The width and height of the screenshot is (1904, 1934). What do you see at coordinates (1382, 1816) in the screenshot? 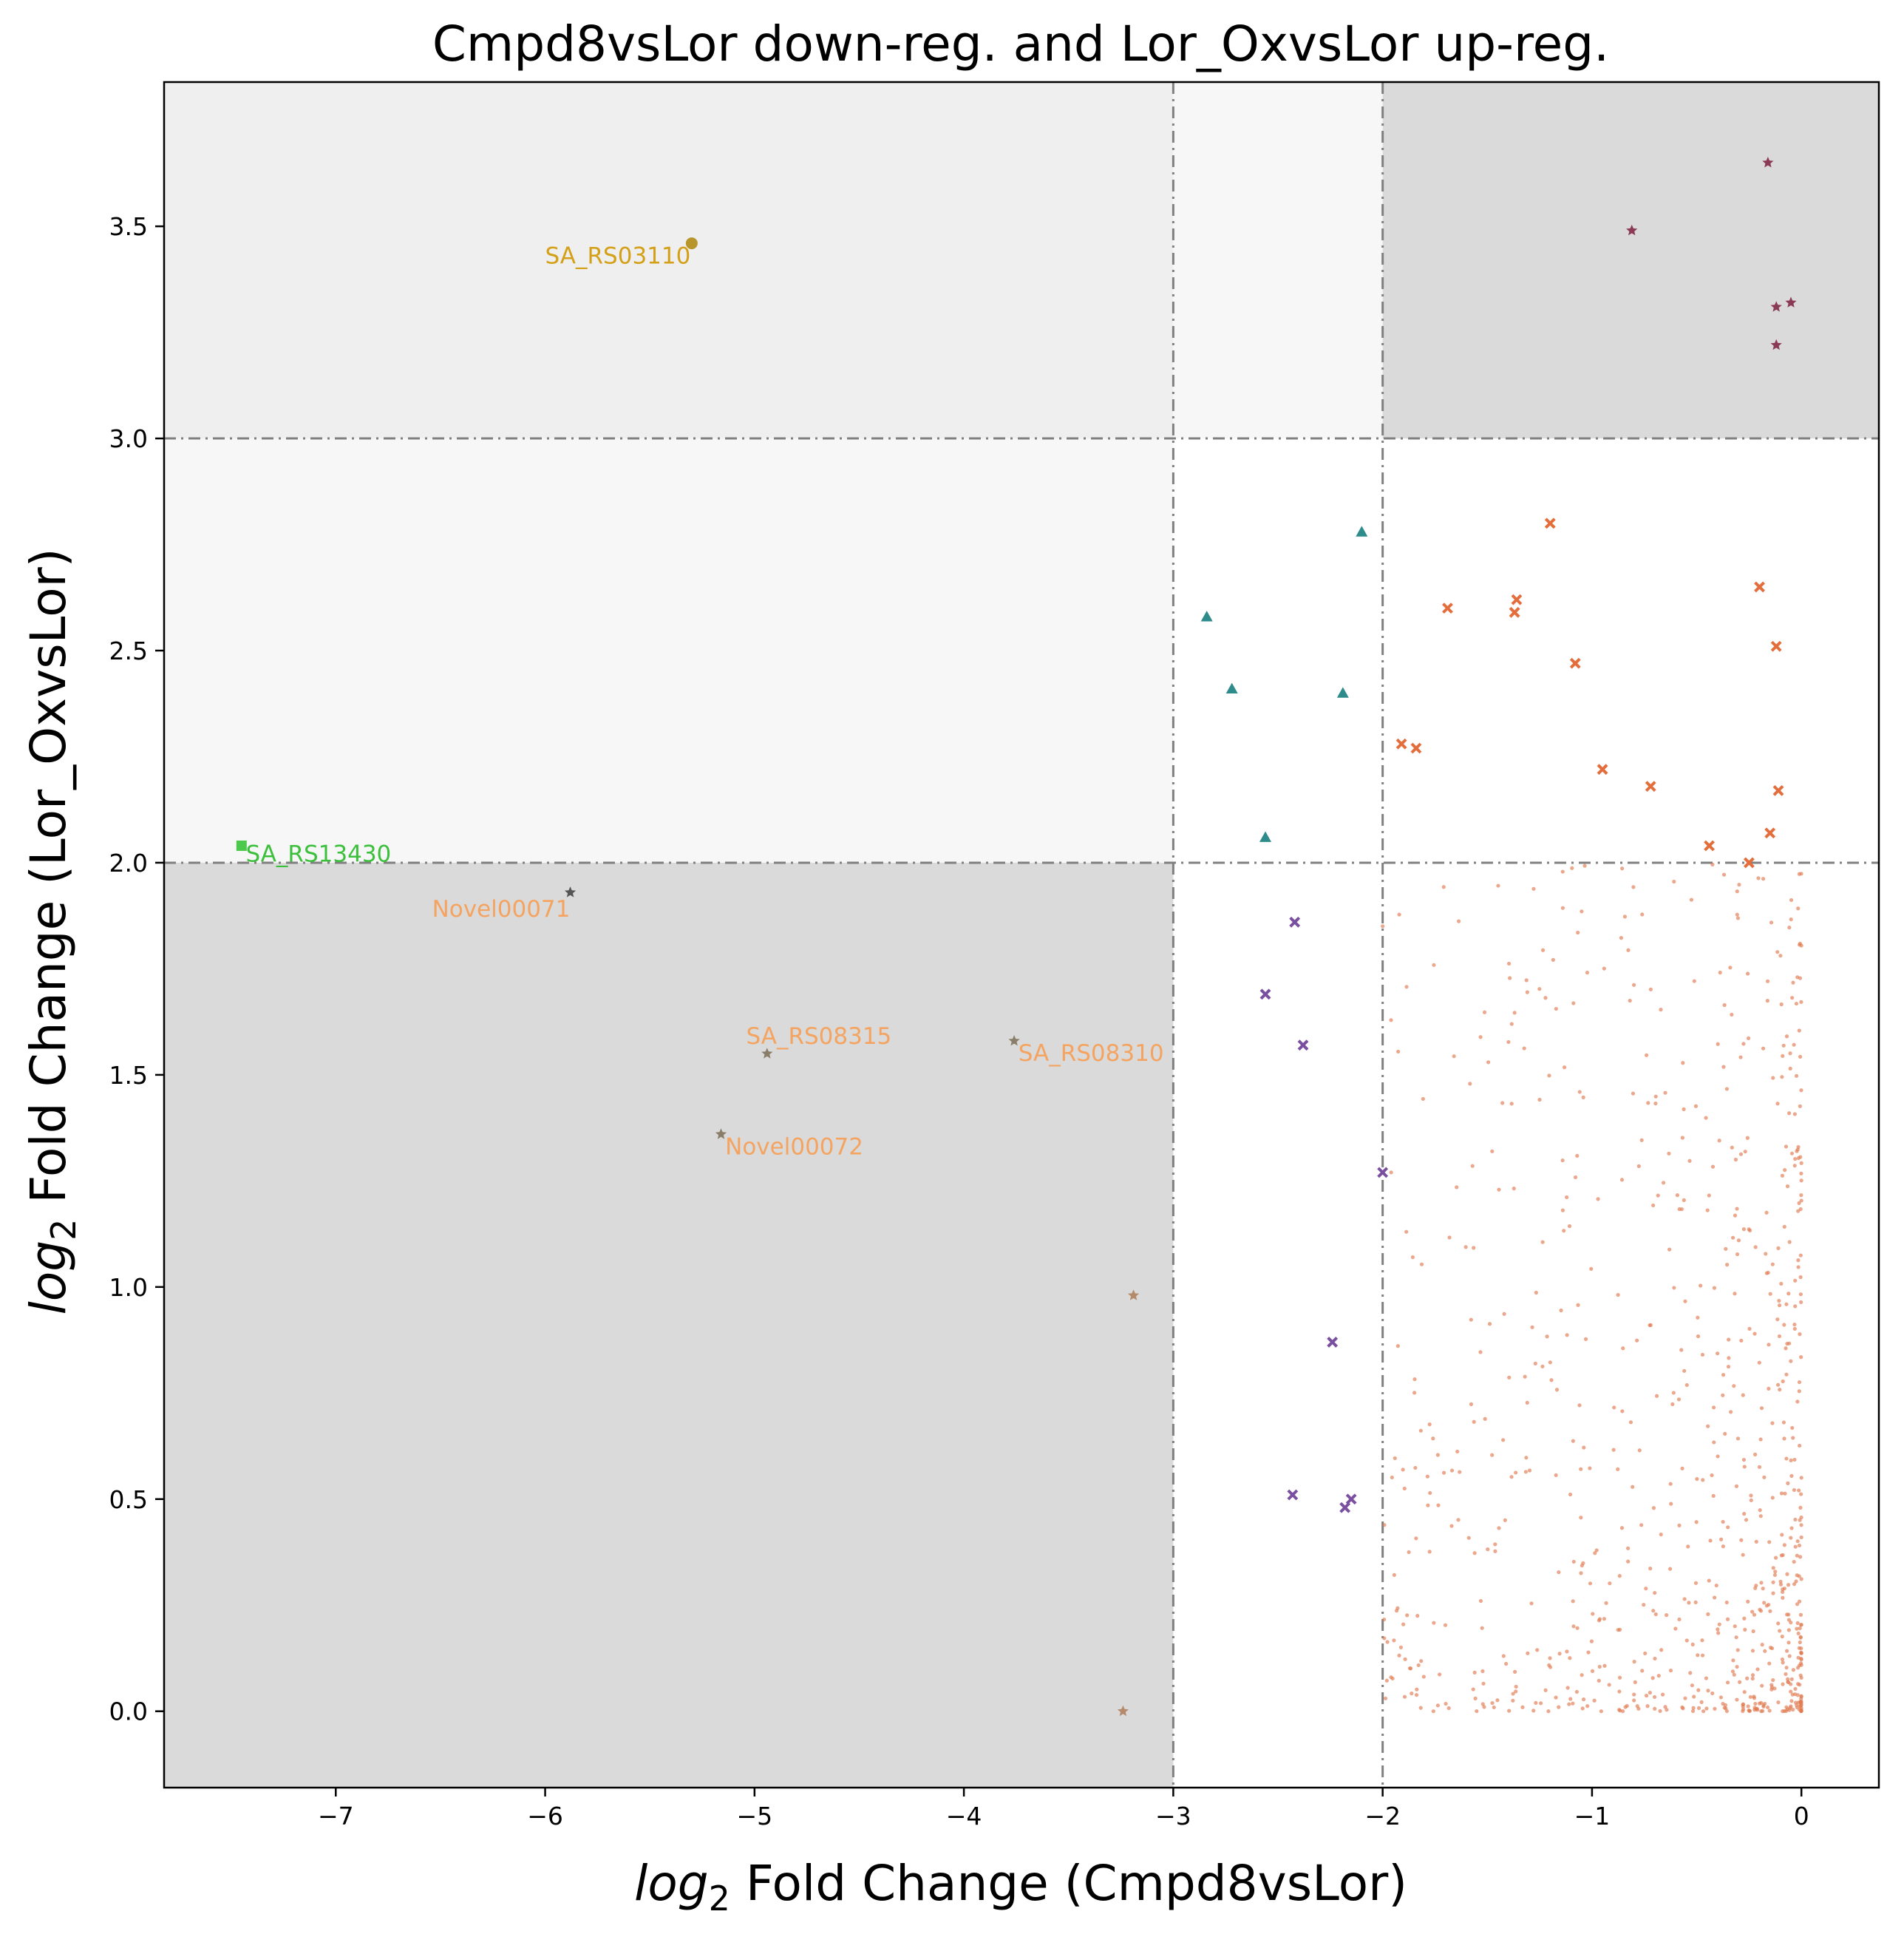
I see `x-tick-label: −2` at bounding box center [1382, 1816].